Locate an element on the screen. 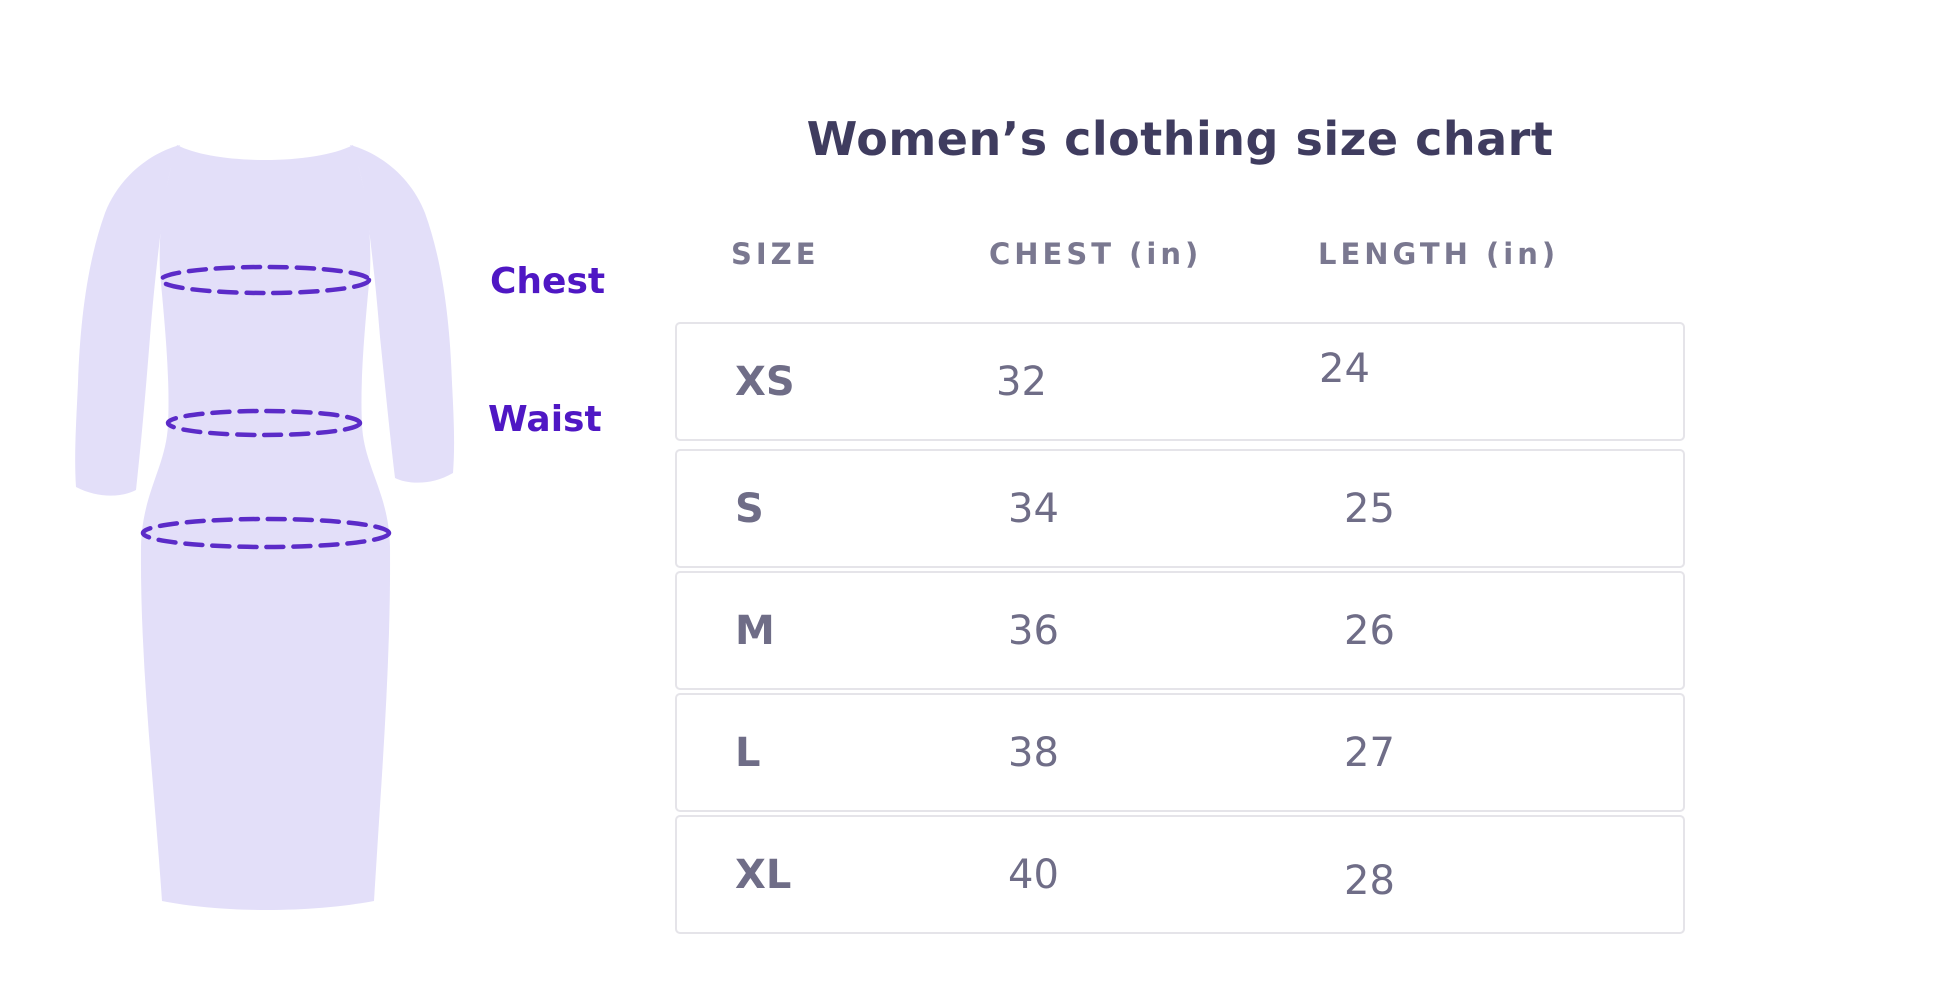  cell-size: XS is located at coordinates (765, 381).